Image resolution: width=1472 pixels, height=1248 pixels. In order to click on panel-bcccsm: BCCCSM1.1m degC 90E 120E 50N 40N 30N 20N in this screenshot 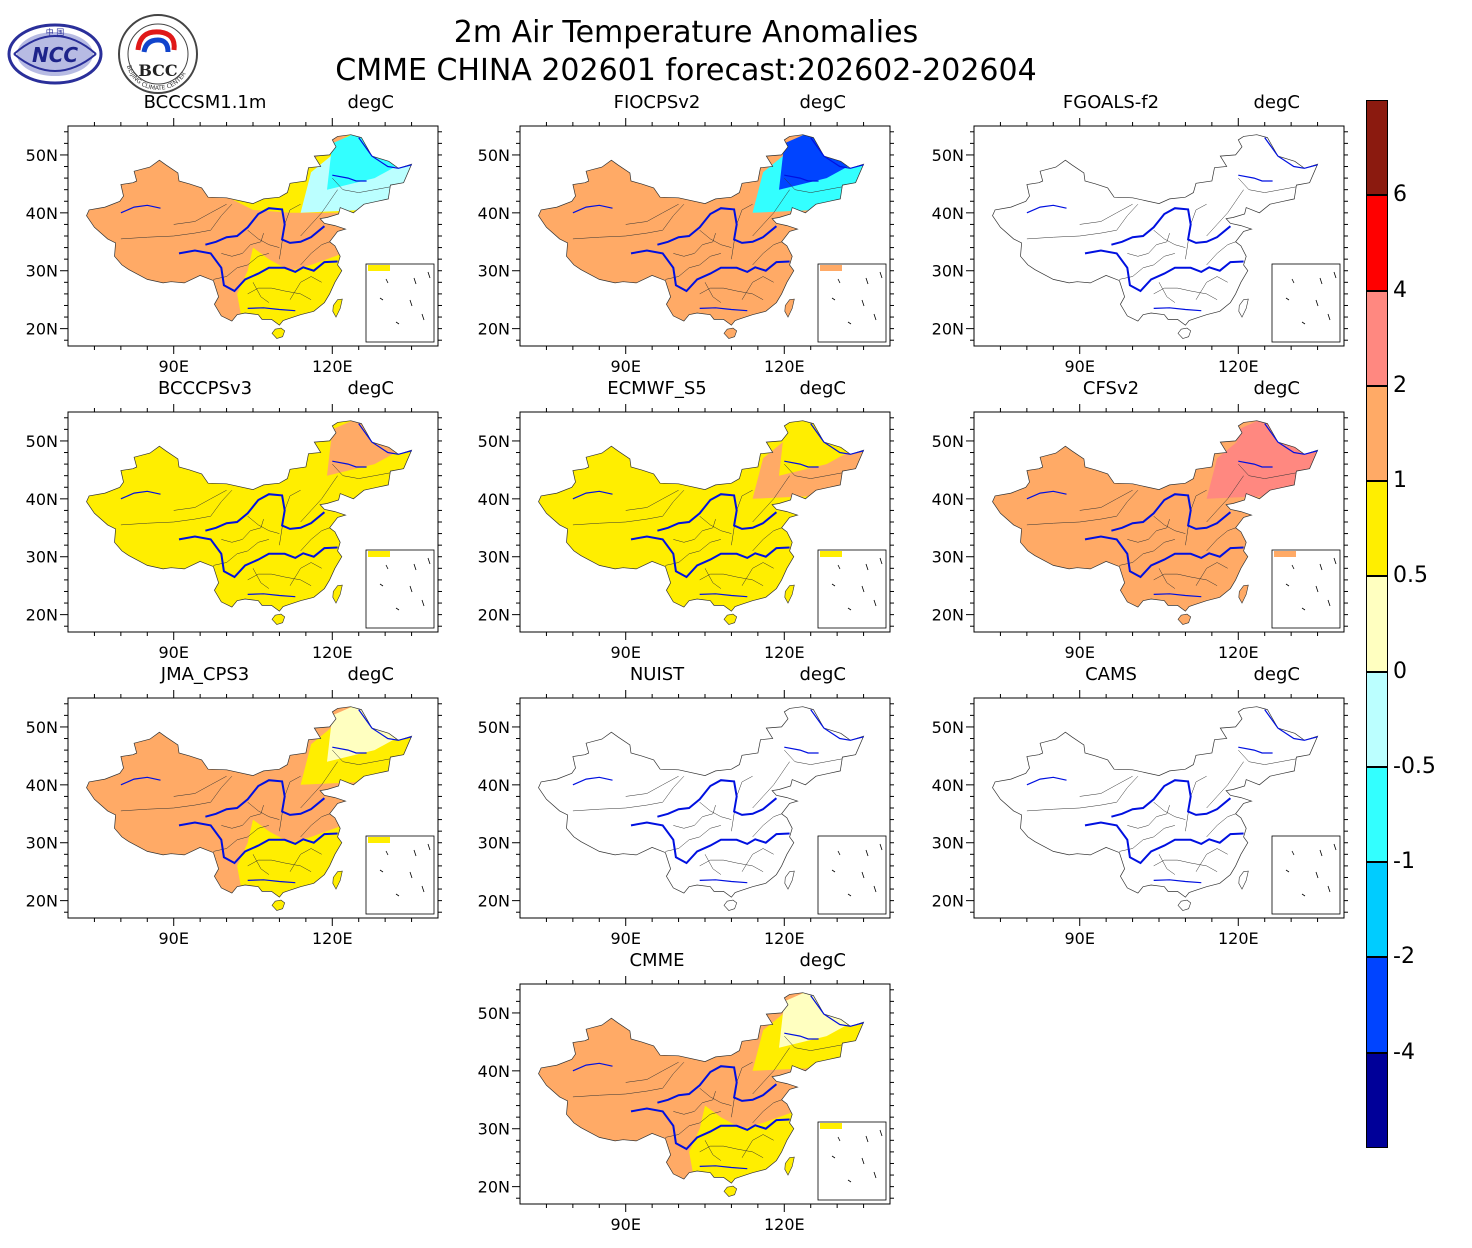, I will do `click(232, 234)`.